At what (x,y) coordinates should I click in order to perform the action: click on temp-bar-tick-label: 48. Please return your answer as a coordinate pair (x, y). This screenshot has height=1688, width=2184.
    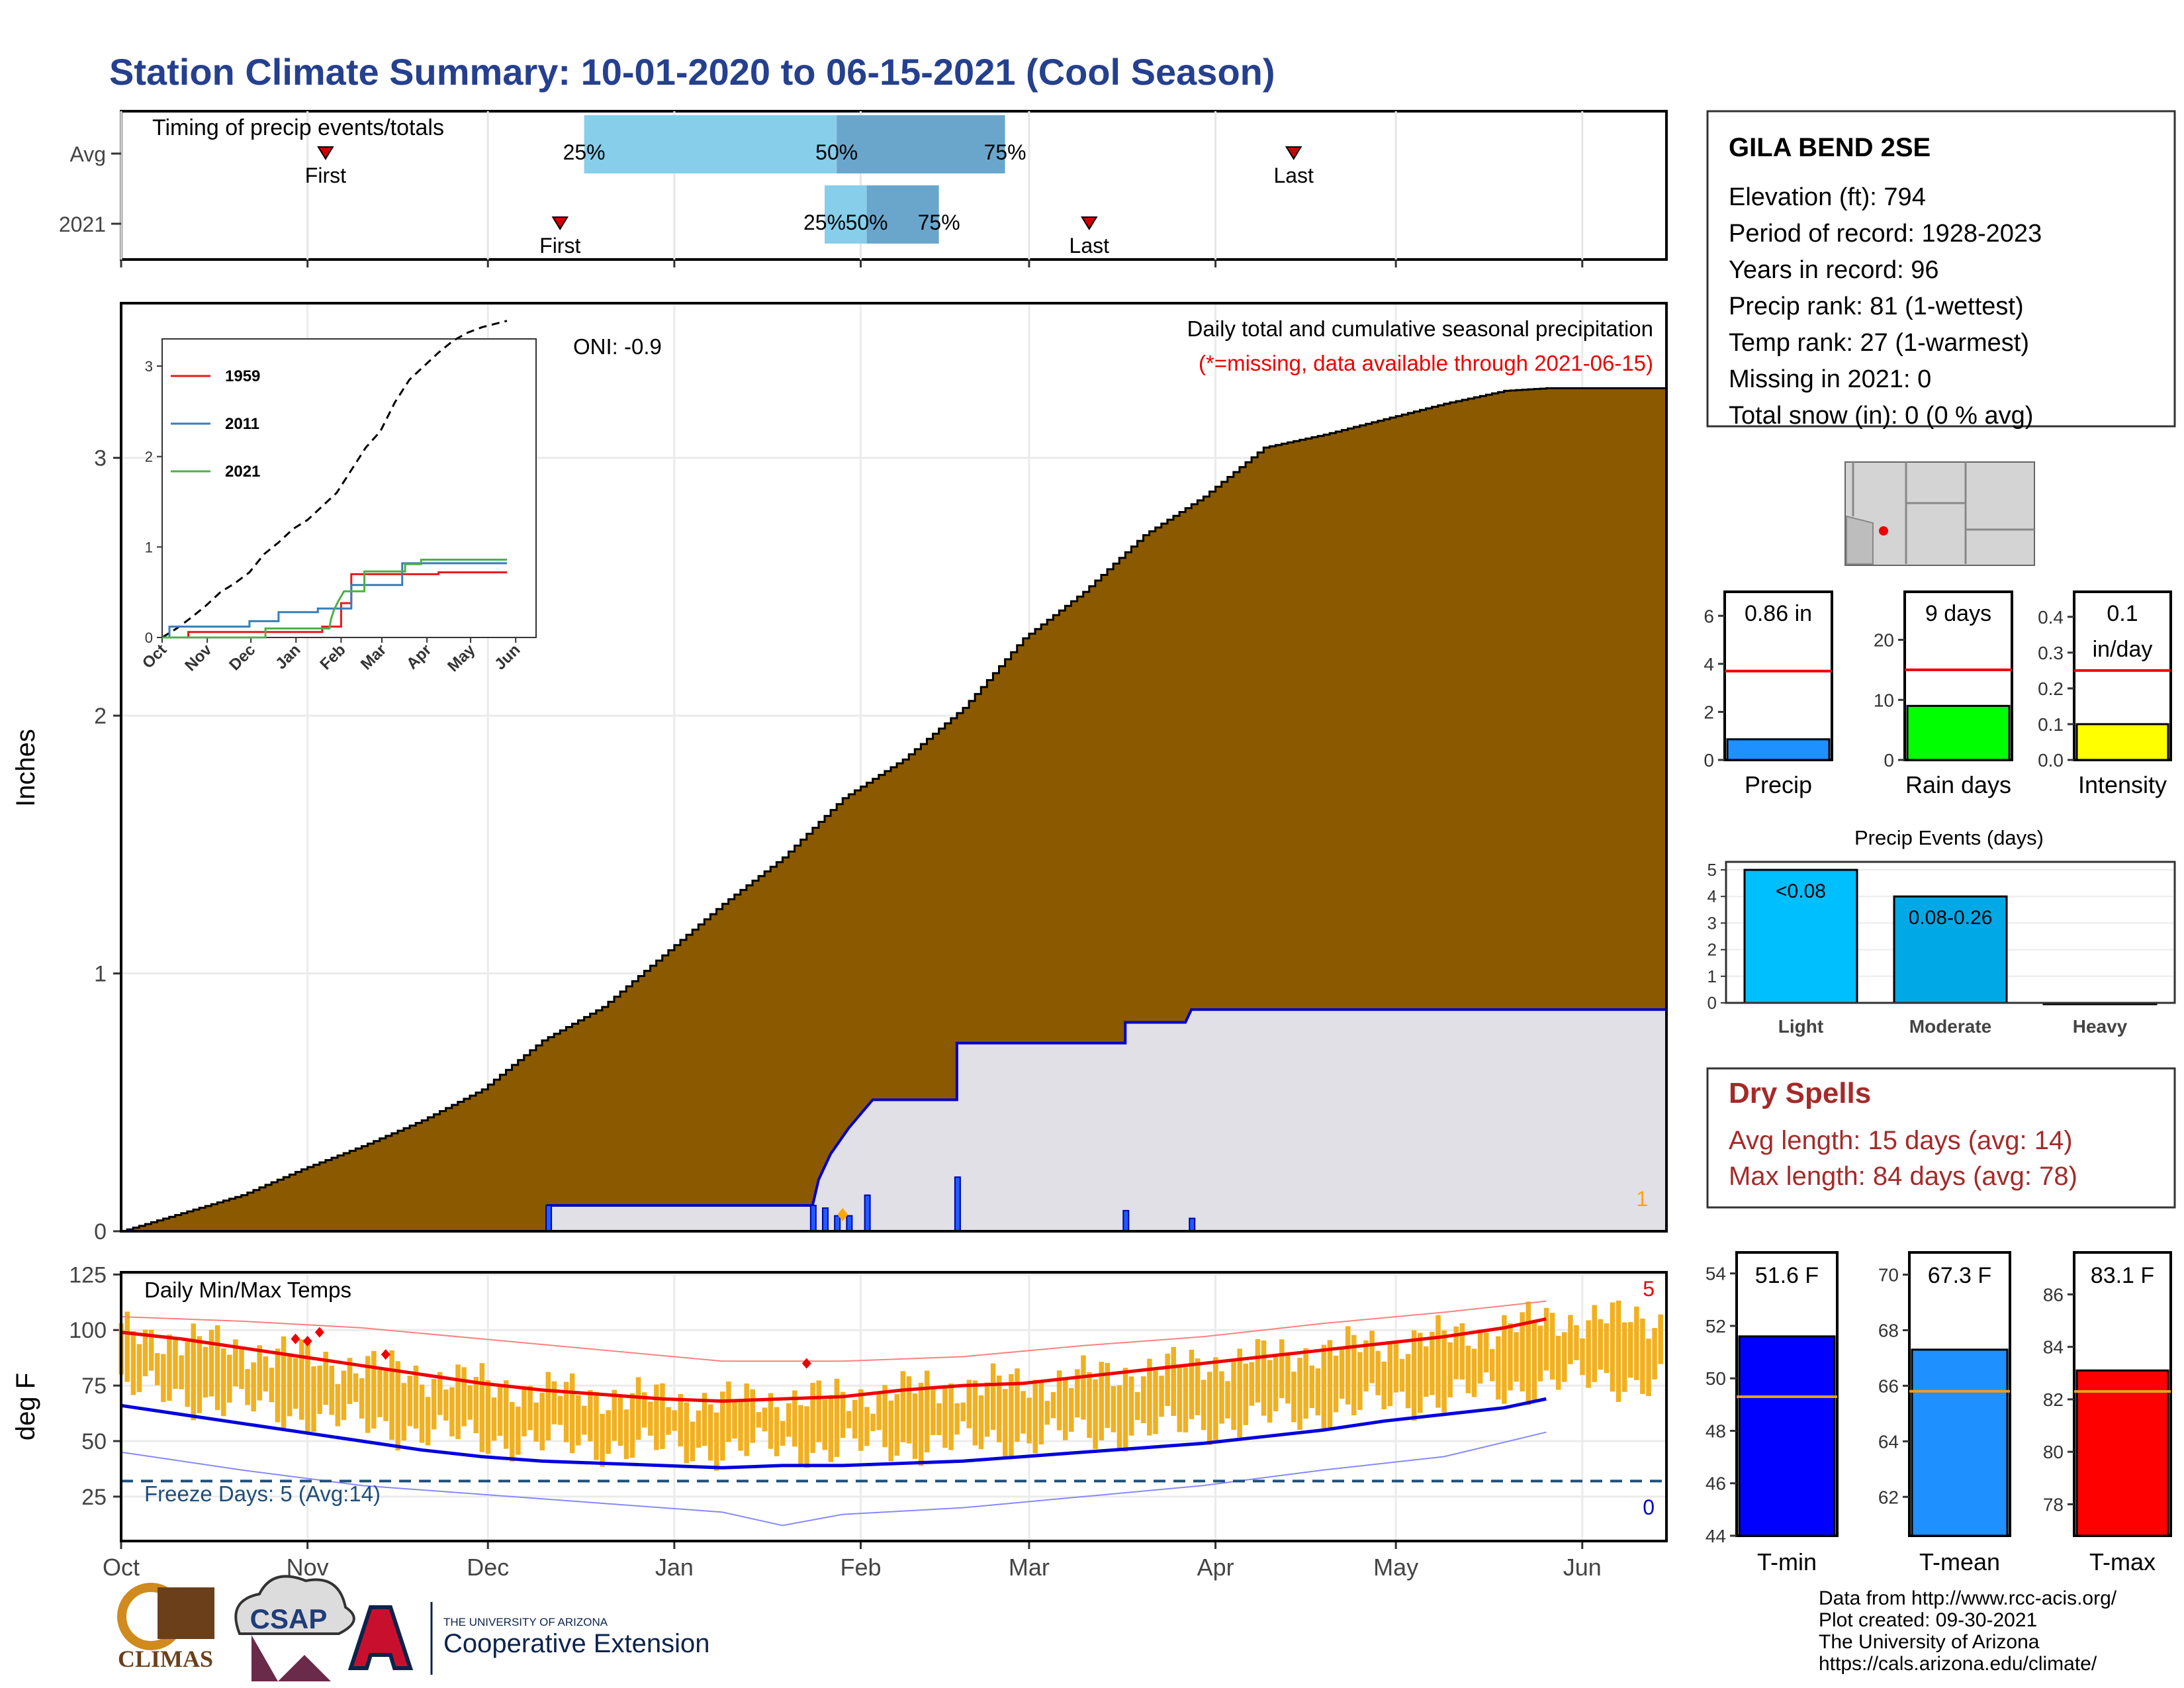
    Looking at the image, I should click on (1716, 1431).